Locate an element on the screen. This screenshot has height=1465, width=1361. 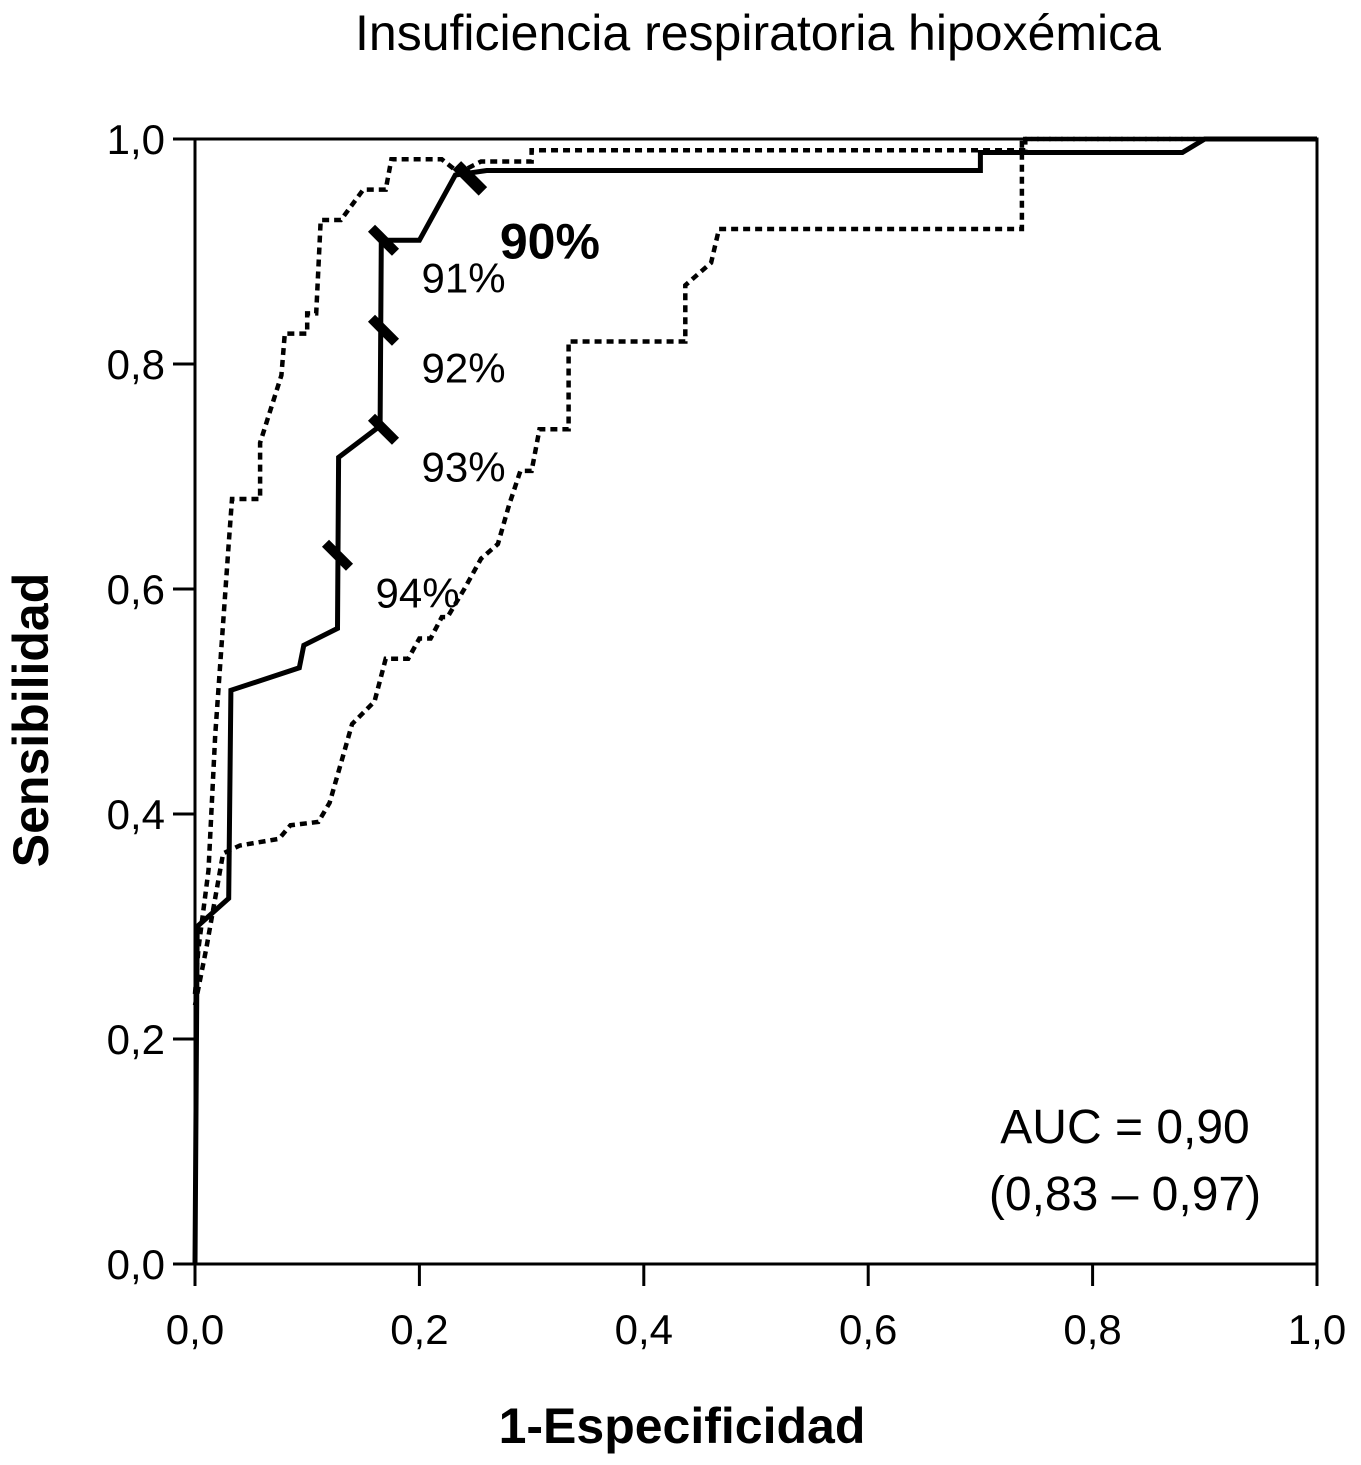
y-tick-label: 0,6 is located at coordinates (136, 589).